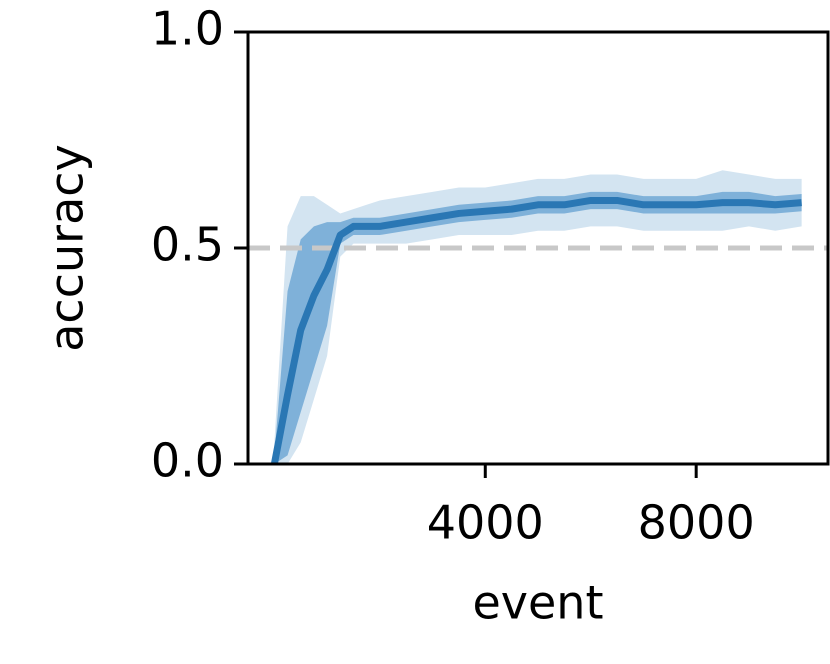 The width and height of the screenshot is (830, 664). Describe the element at coordinates (537, 603) in the screenshot. I see `x-axis-label: event` at that location.